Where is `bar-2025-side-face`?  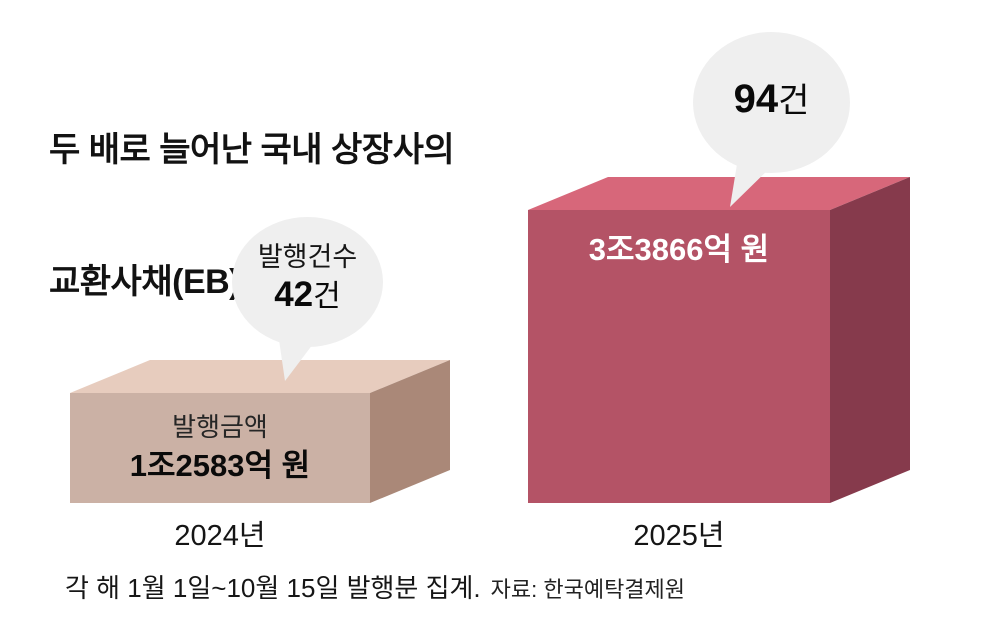
bar-2025-side-face is located at coordinates (870, 340).